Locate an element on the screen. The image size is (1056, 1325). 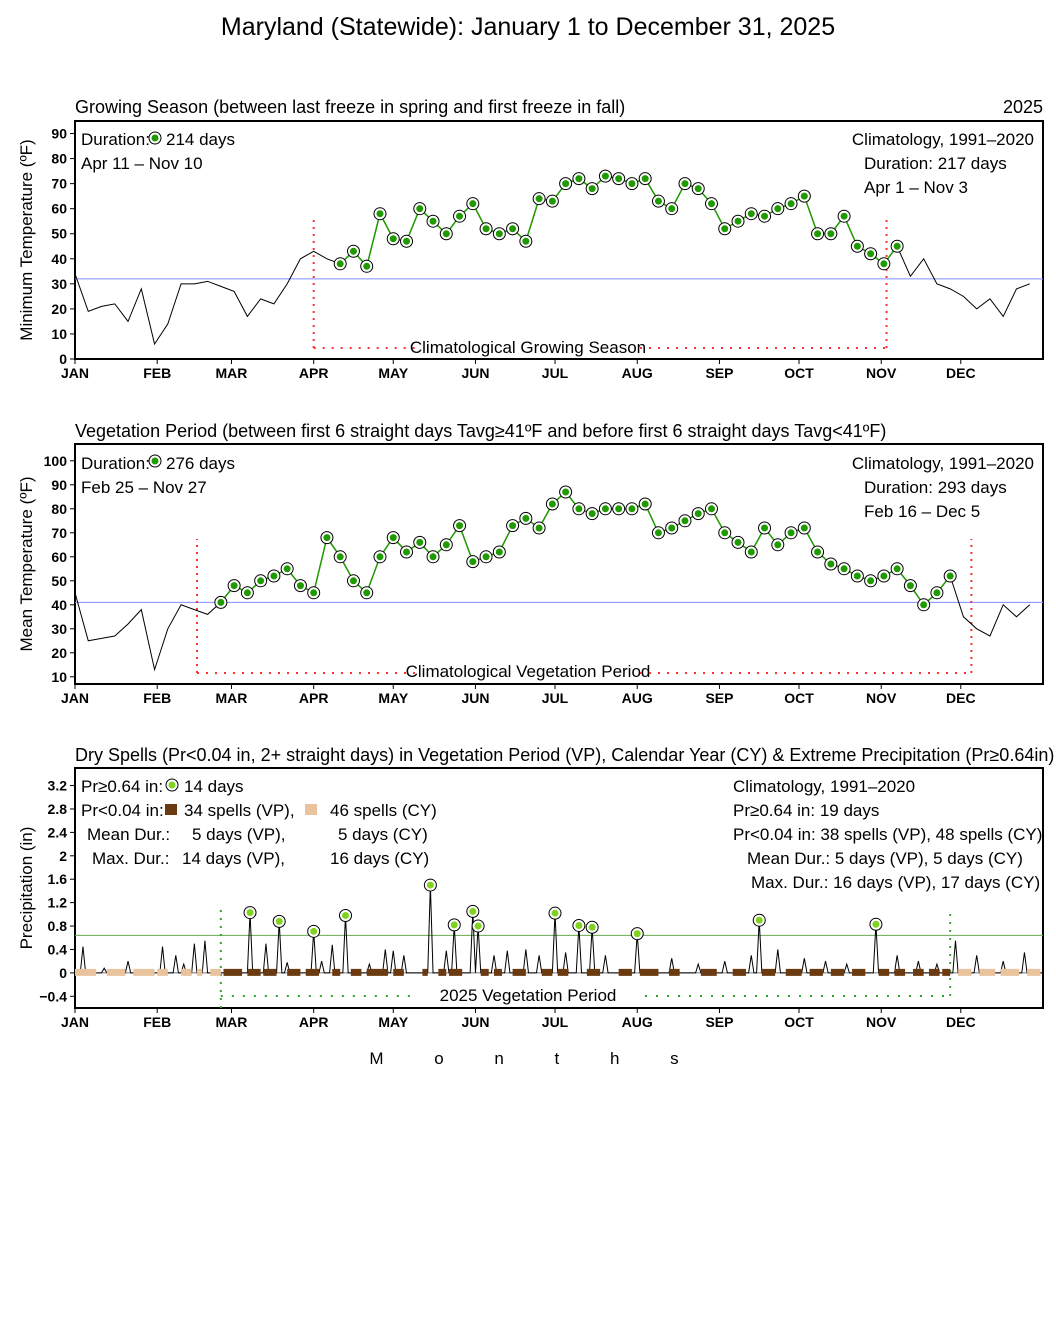
y-tick-label: 90 is located at coordinates (59, 485).